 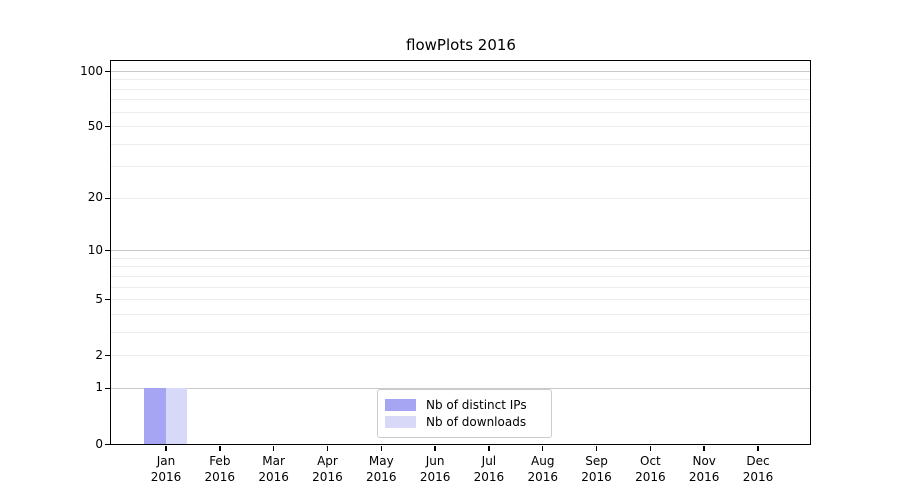 What do you see at coordinates (542, 448) in the screenshot?
I see `x-tick-mark-aug` at bounding box center [542, 448].